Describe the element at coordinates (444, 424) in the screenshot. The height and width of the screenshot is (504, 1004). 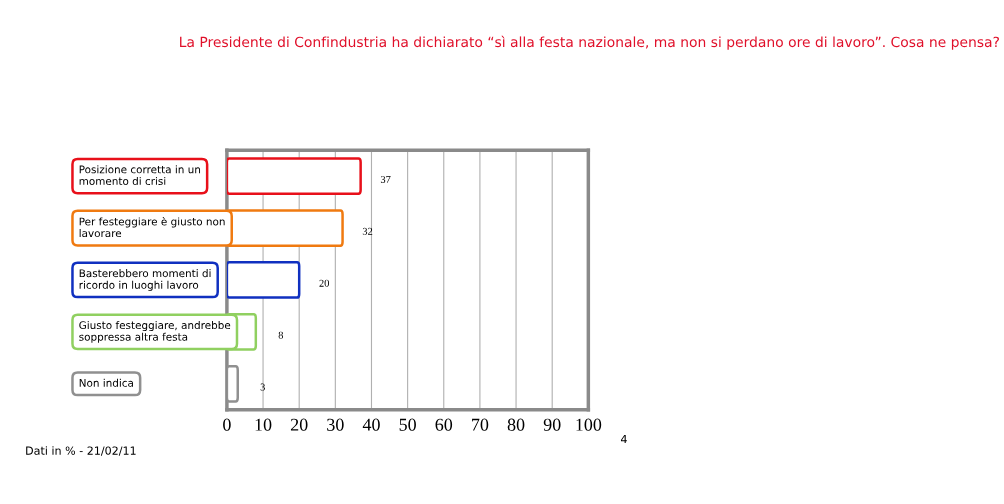
I see `x-tick-label: 60` at that location.